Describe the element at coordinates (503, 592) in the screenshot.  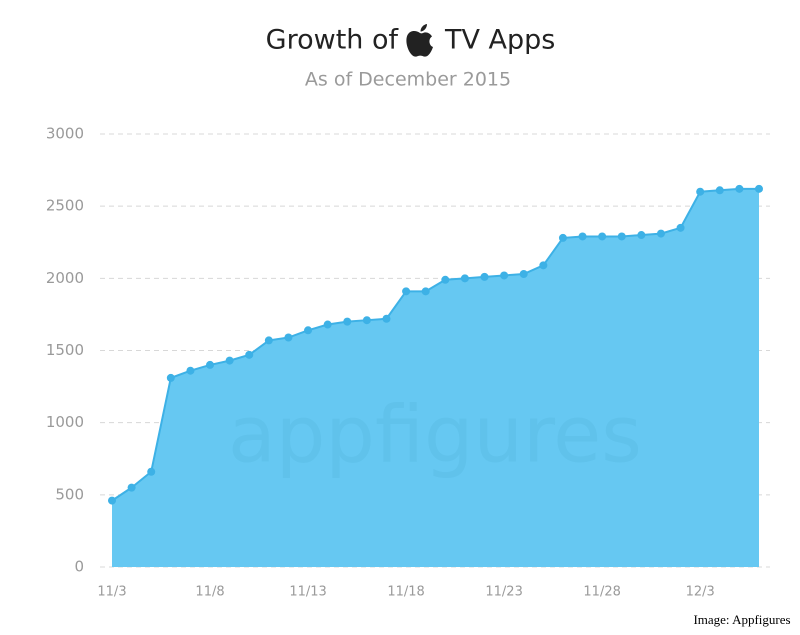
I see `x-tick-label: 11/23` at that location.